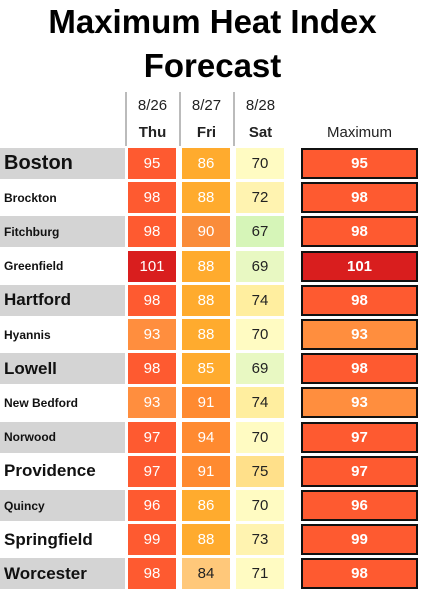 This screenshot has width=425, height=595. Describe the element at coordinates (151, 132) in the screenshot. I see `day-header: Thu` at that location.